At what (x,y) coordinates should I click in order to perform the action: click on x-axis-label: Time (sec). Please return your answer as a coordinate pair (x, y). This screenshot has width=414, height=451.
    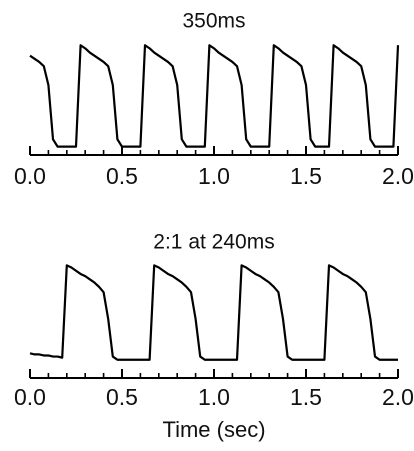
    Looking at the image, I should click on (213, 429).